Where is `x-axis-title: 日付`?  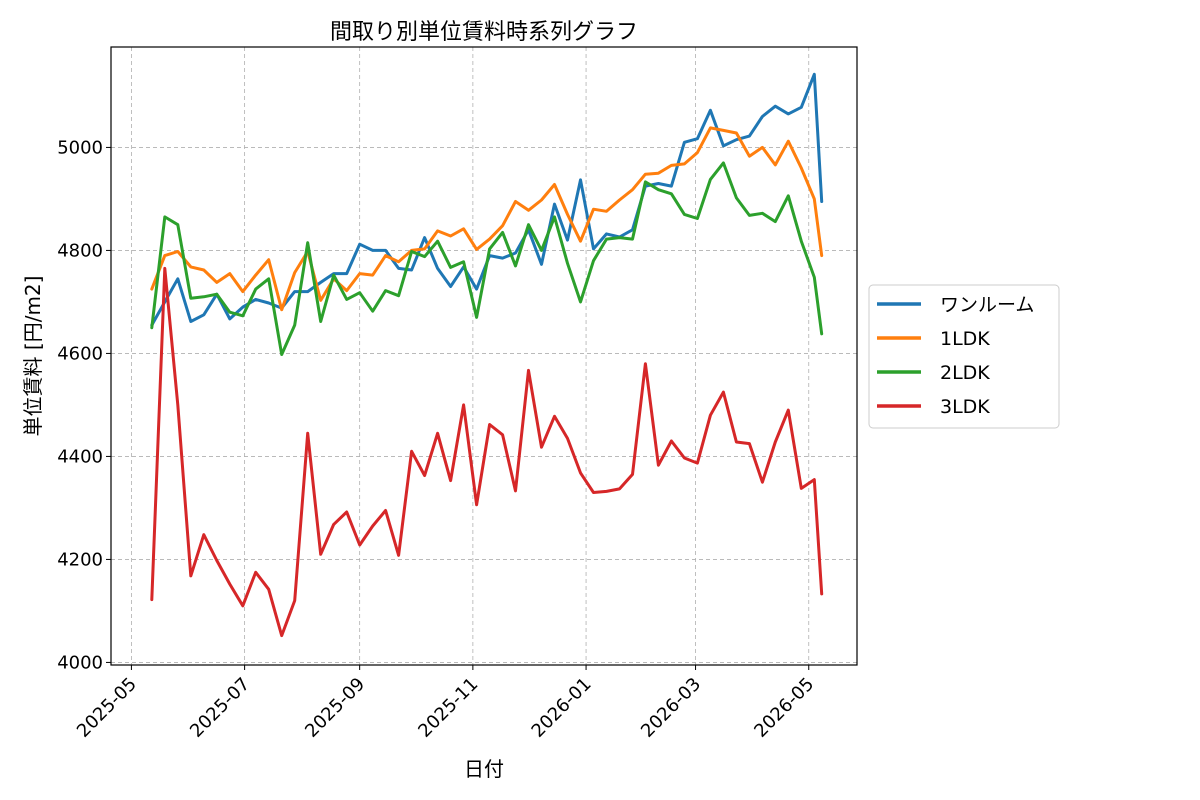 x-axis-title: 日付 is located at coordinates (484, 769).